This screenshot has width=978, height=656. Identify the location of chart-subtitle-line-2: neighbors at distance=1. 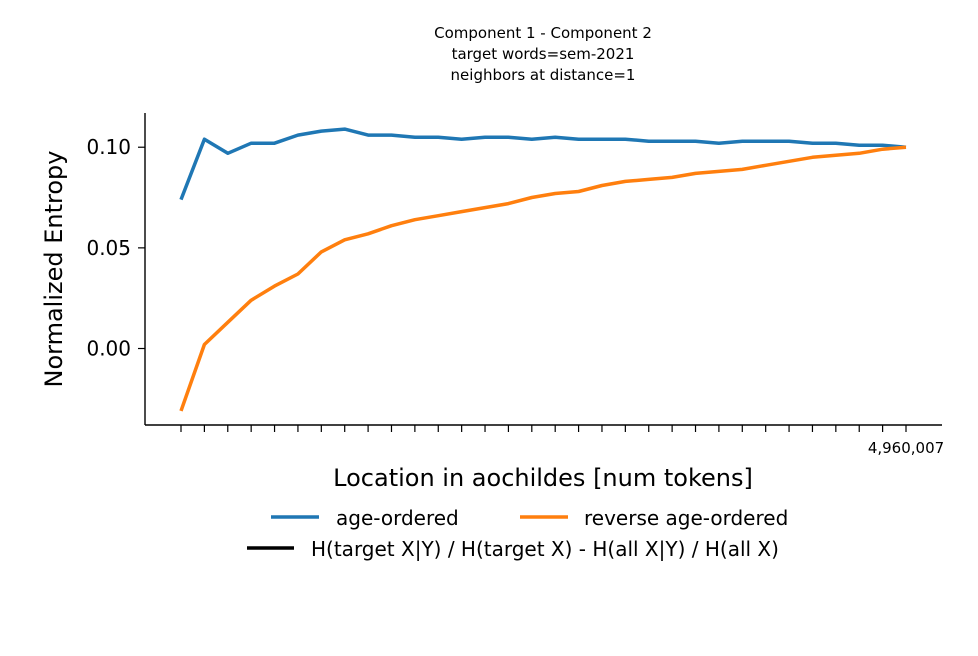
(543, 75).